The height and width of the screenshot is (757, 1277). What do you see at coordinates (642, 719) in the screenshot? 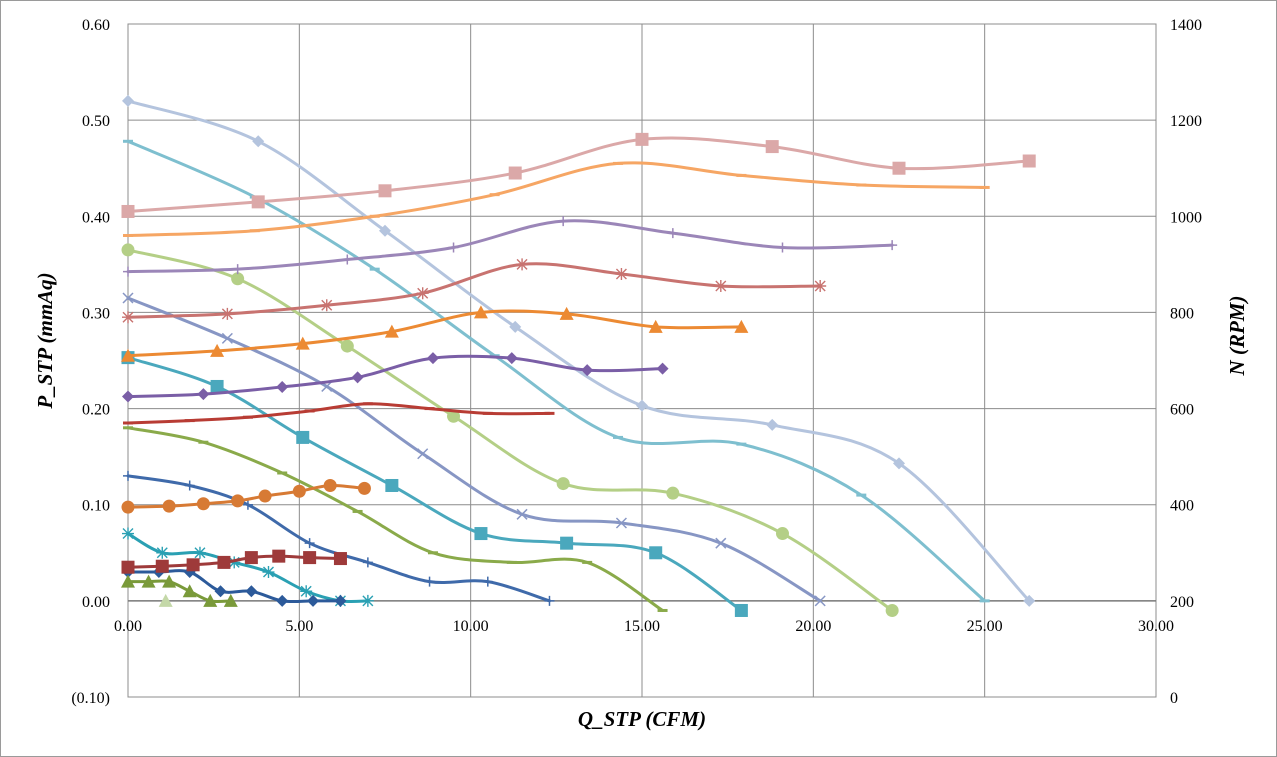
I see `x-axis-title: Q_STP (CFM)` at bounding box center [642, 719].